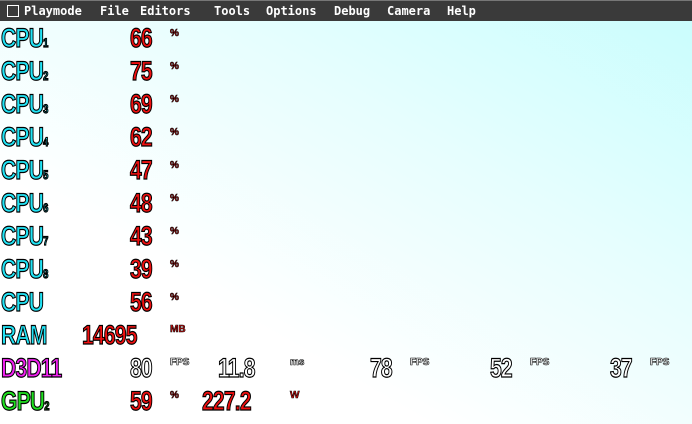 The width and height of the screenshot is (692, 424). I want to click on menu-options: Options, so click(291, 11).